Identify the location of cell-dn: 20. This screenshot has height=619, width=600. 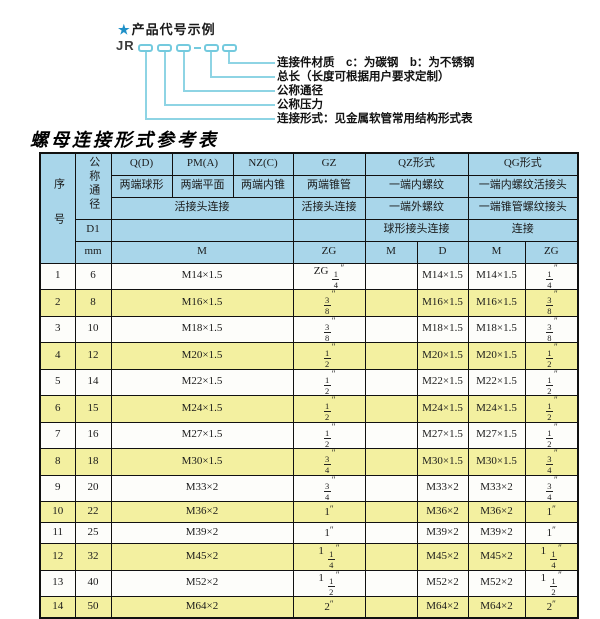
(93, 488).